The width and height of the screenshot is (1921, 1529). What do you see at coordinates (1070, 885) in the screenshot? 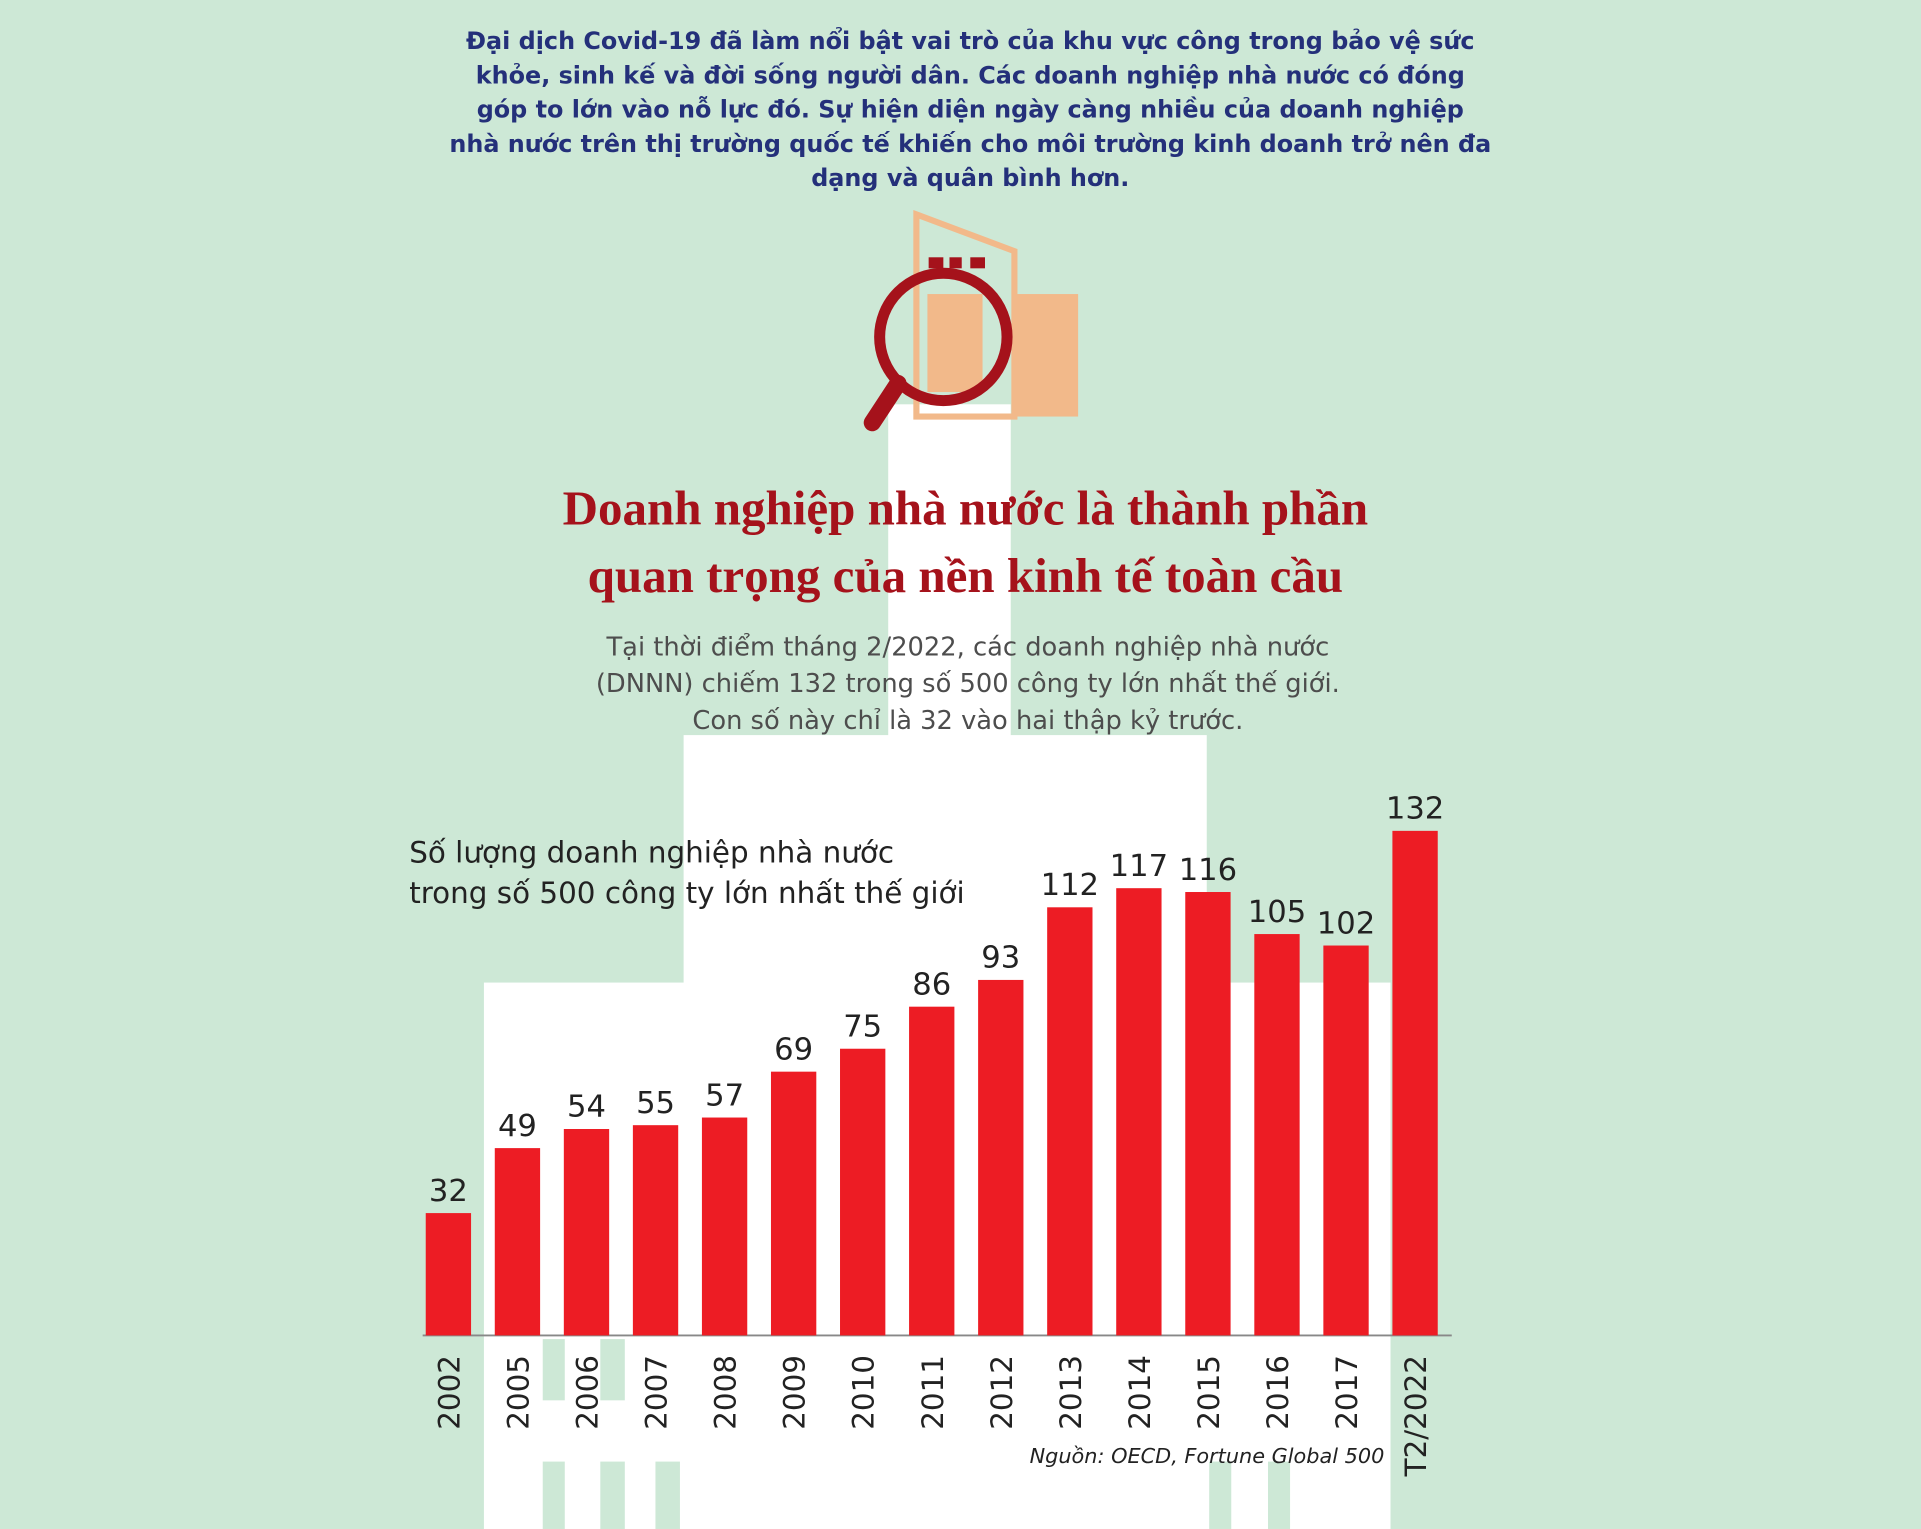
I see `value-label: 112` at bounding box center [1070, 885].